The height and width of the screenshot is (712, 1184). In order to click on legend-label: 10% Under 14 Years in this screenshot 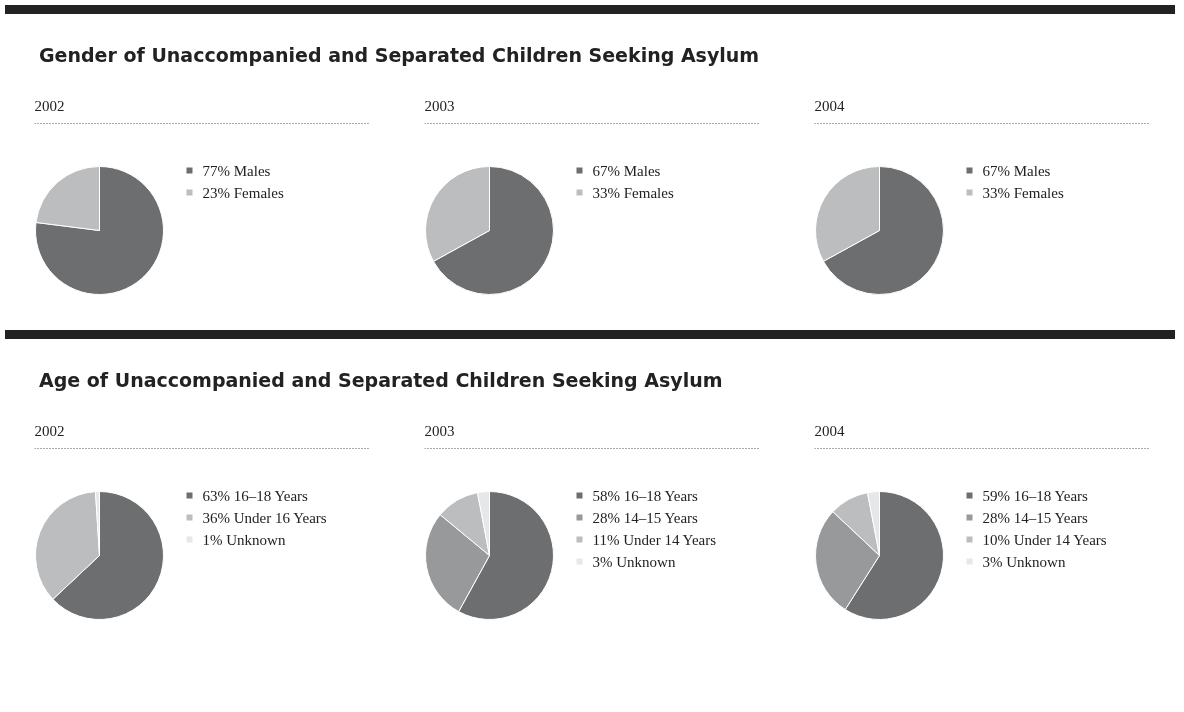, I will do `click(1044, 539)`.